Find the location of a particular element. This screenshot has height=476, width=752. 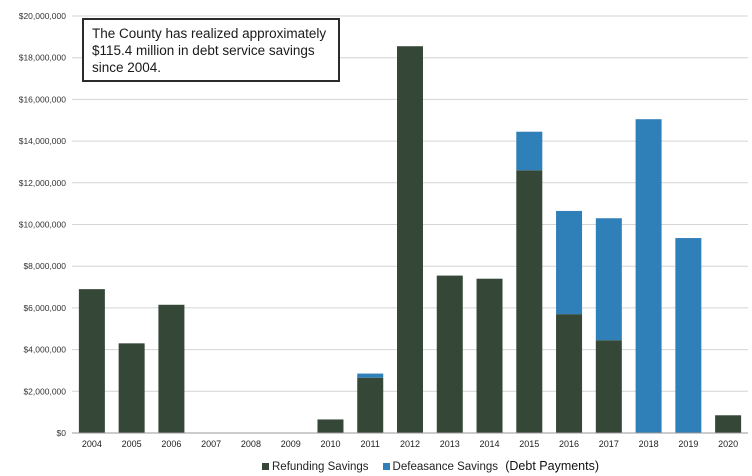

y-tick-label: $6,000,000 is located at coordinates (44, 308).